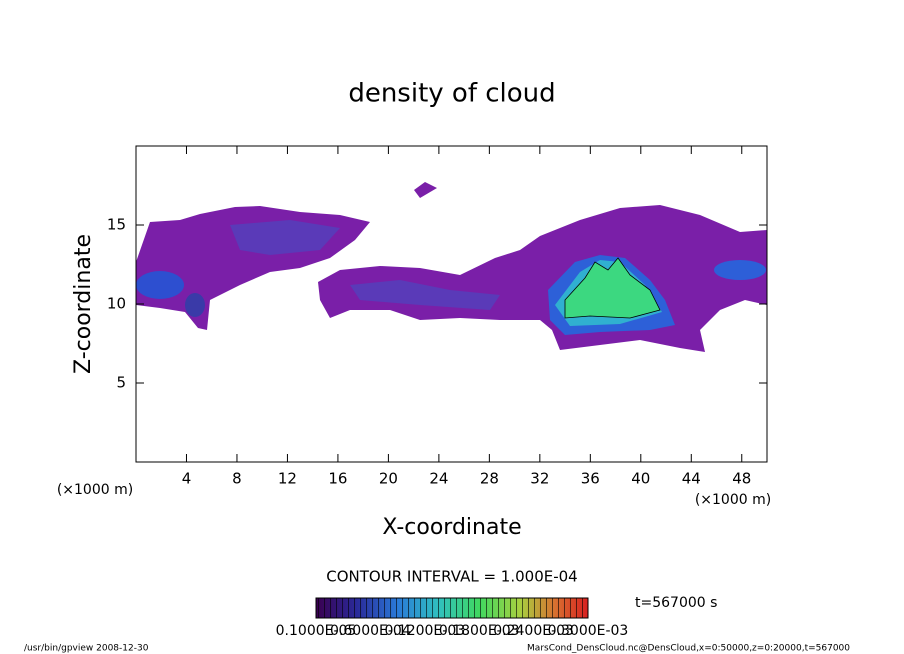 The width and height of the screenshot is (904, 654). What do you see at coordinates (539, 479) in the screenshot?
I see `x-tick-label: 32` at bounding box center [539, 479].